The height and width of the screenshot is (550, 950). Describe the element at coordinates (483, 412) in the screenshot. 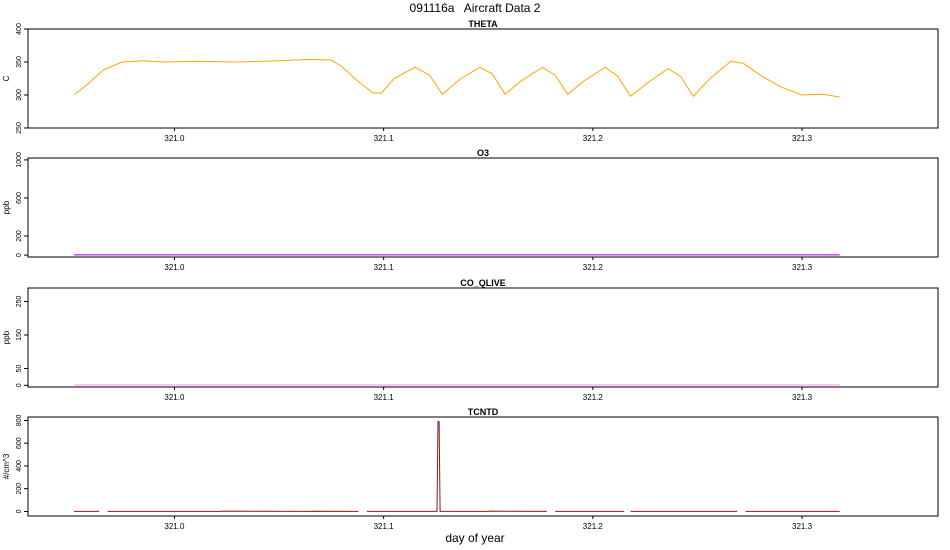

I see `panel-title: TCNTD` at that location.